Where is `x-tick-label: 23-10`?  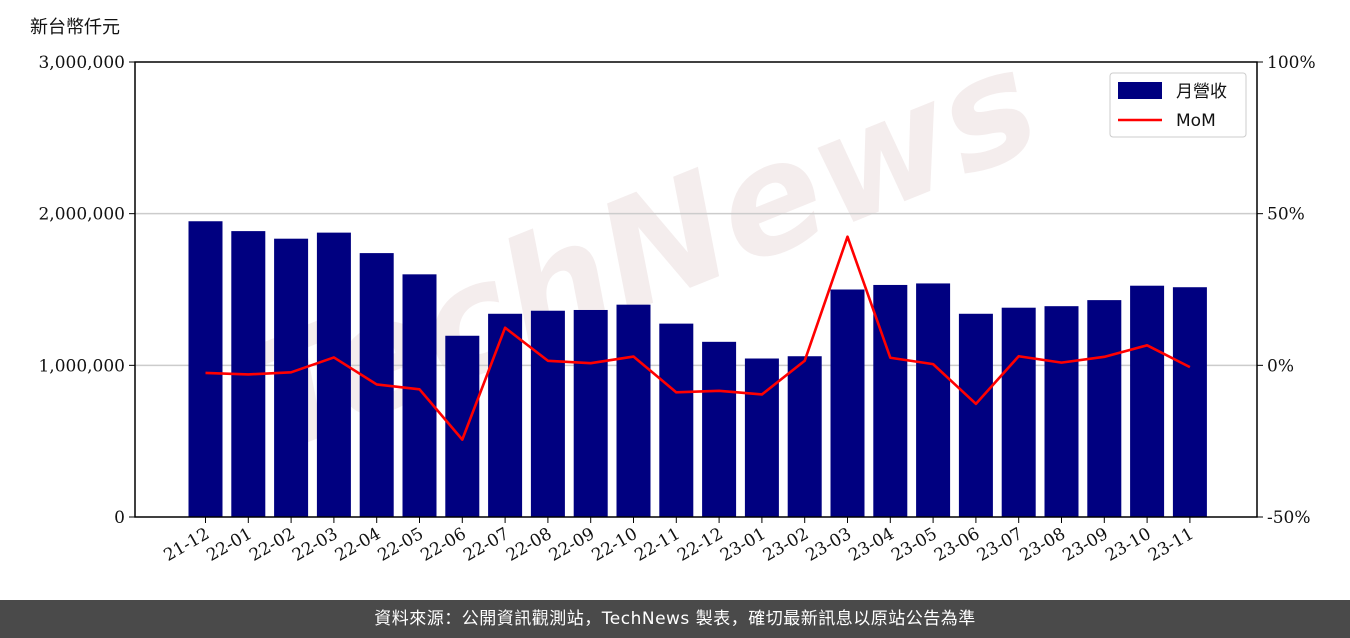 x-tick-label: 23-10 is located at coordinates (1128, 545).